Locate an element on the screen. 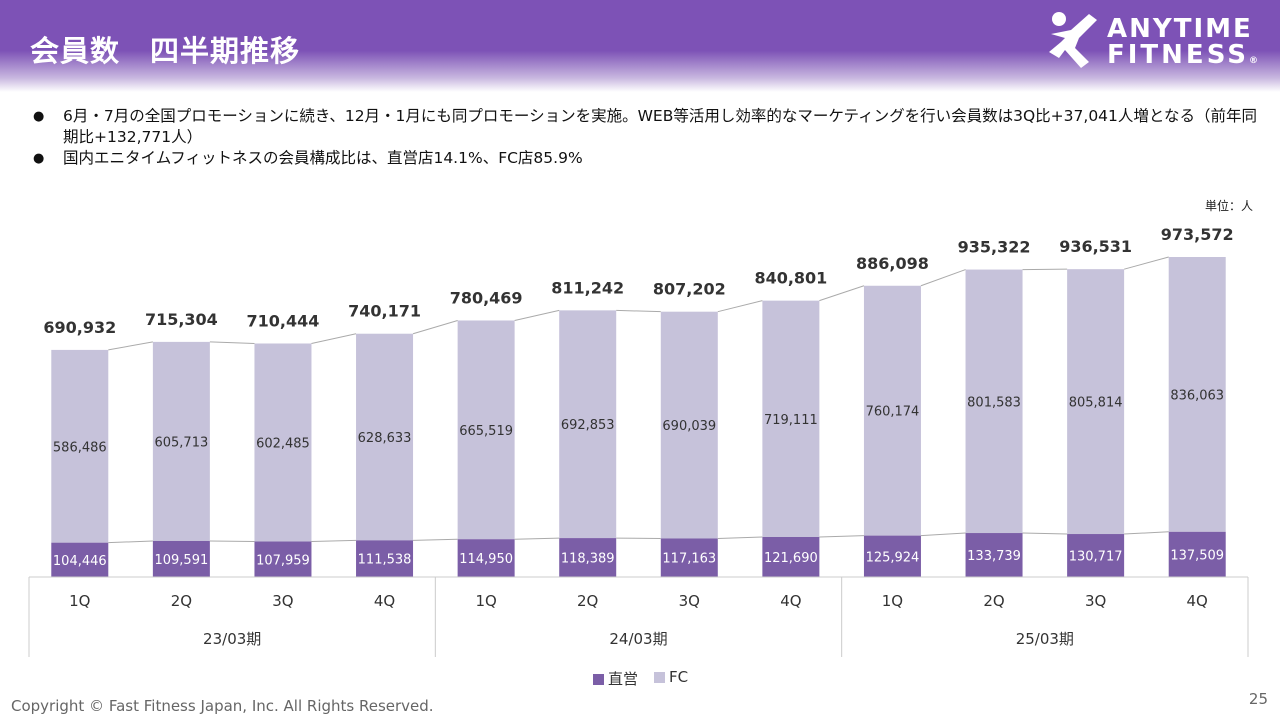 The image size is (1280, 720). fc-value-label: 628,633 is located at coordinates (385, 438).